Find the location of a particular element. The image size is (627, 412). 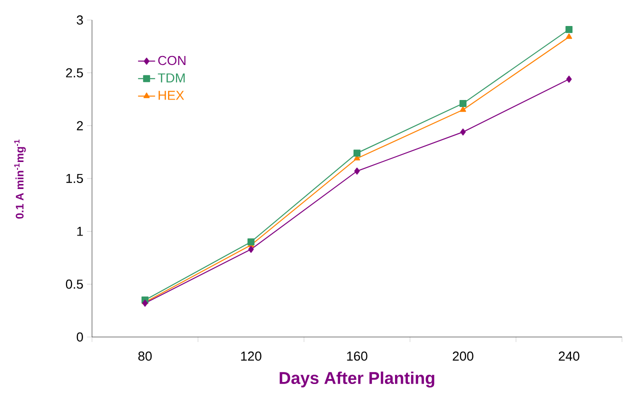

y-tick-label: 1.5 is located at coordinates (74, 179).